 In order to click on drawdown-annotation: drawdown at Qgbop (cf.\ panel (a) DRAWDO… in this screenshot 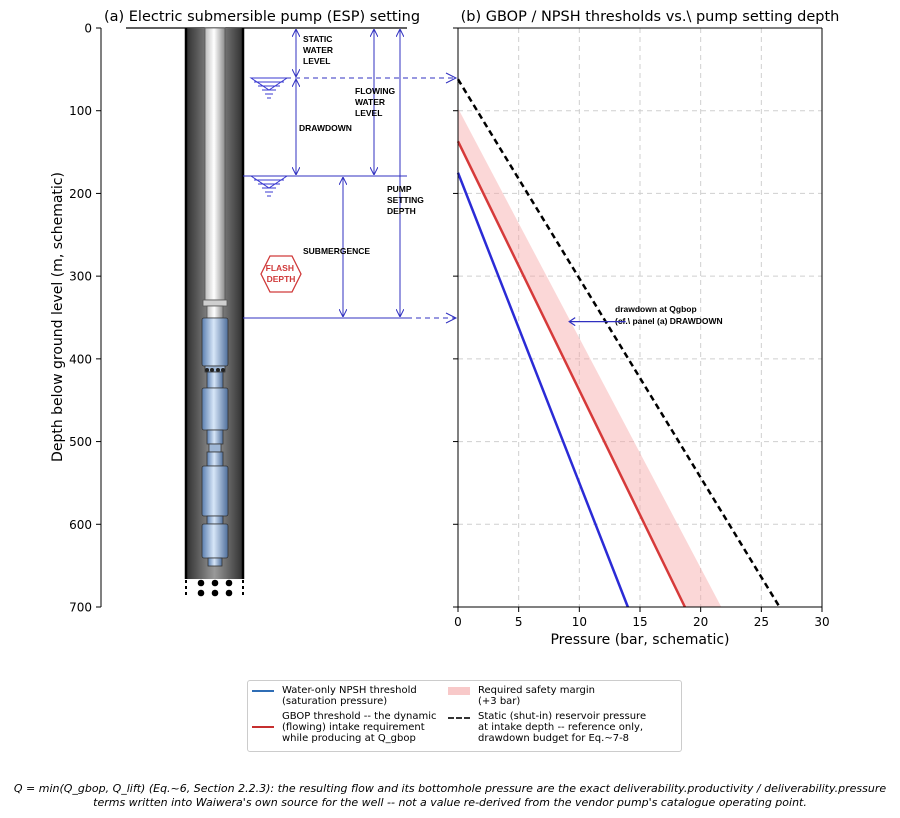, I will do `click(645, 315)`.